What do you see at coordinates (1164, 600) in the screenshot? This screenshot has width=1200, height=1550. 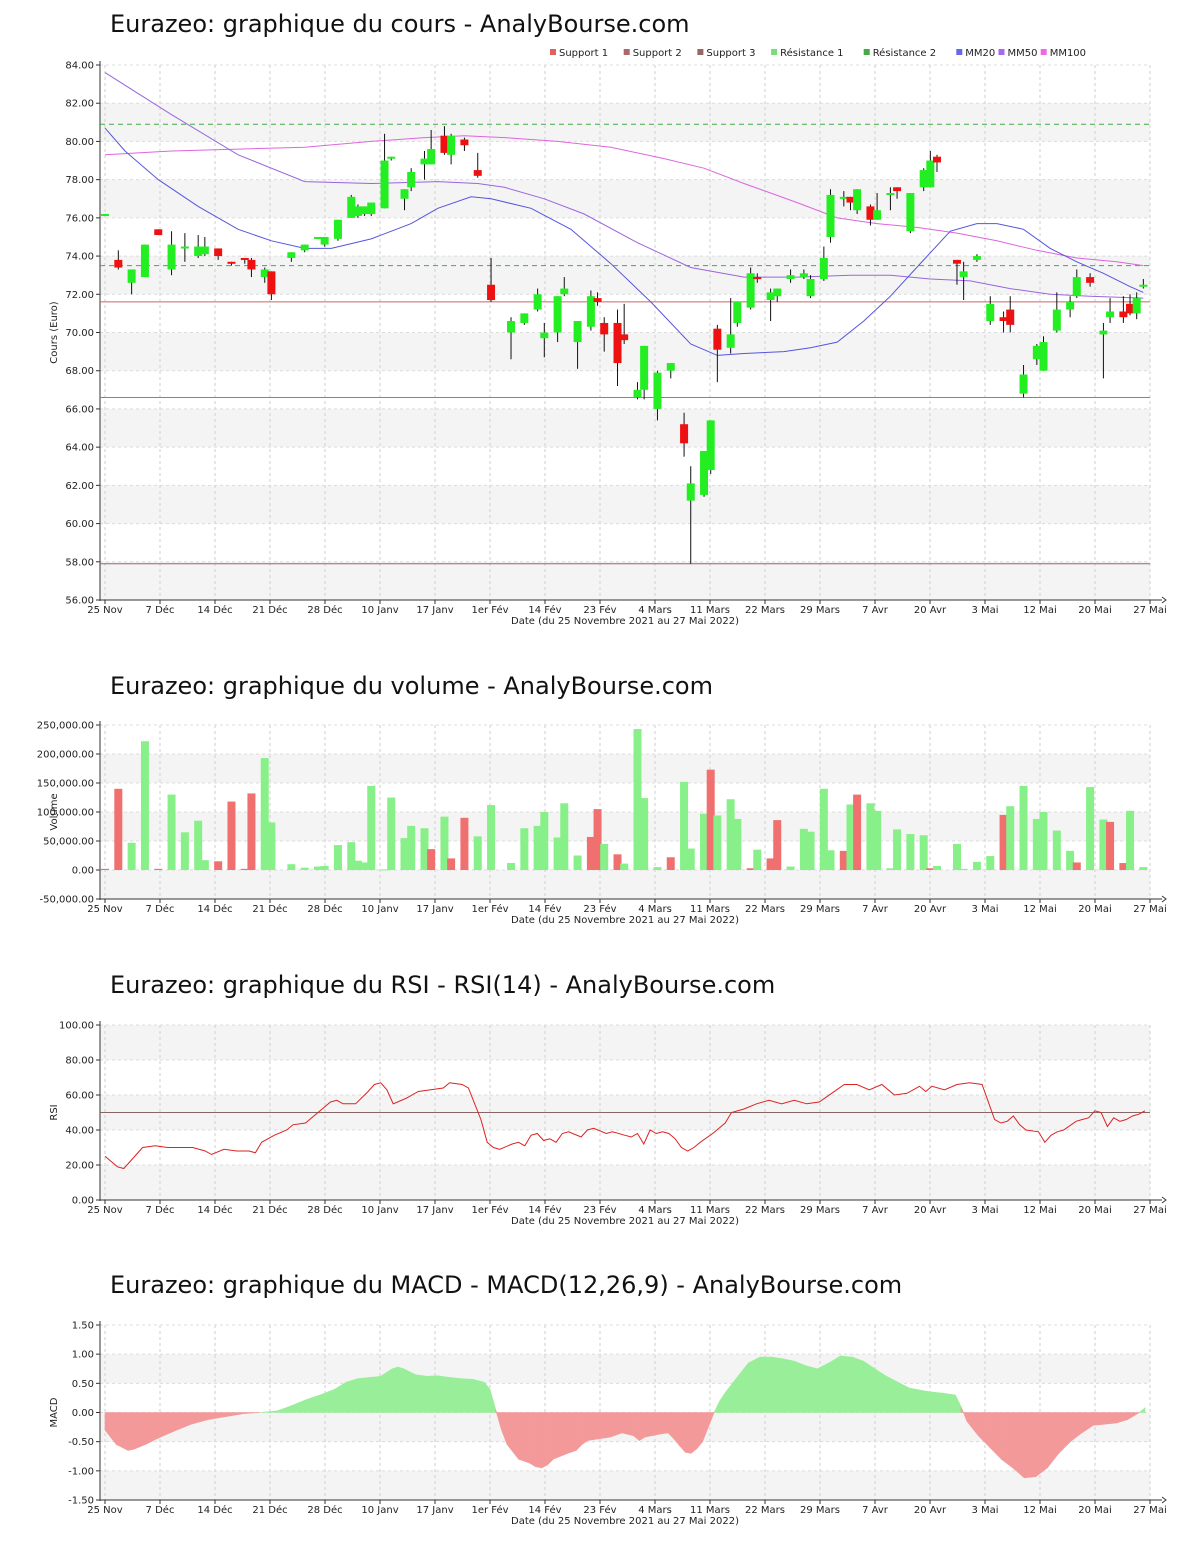 I see `x-axis-arrow` at bounding box center [1164, 600].